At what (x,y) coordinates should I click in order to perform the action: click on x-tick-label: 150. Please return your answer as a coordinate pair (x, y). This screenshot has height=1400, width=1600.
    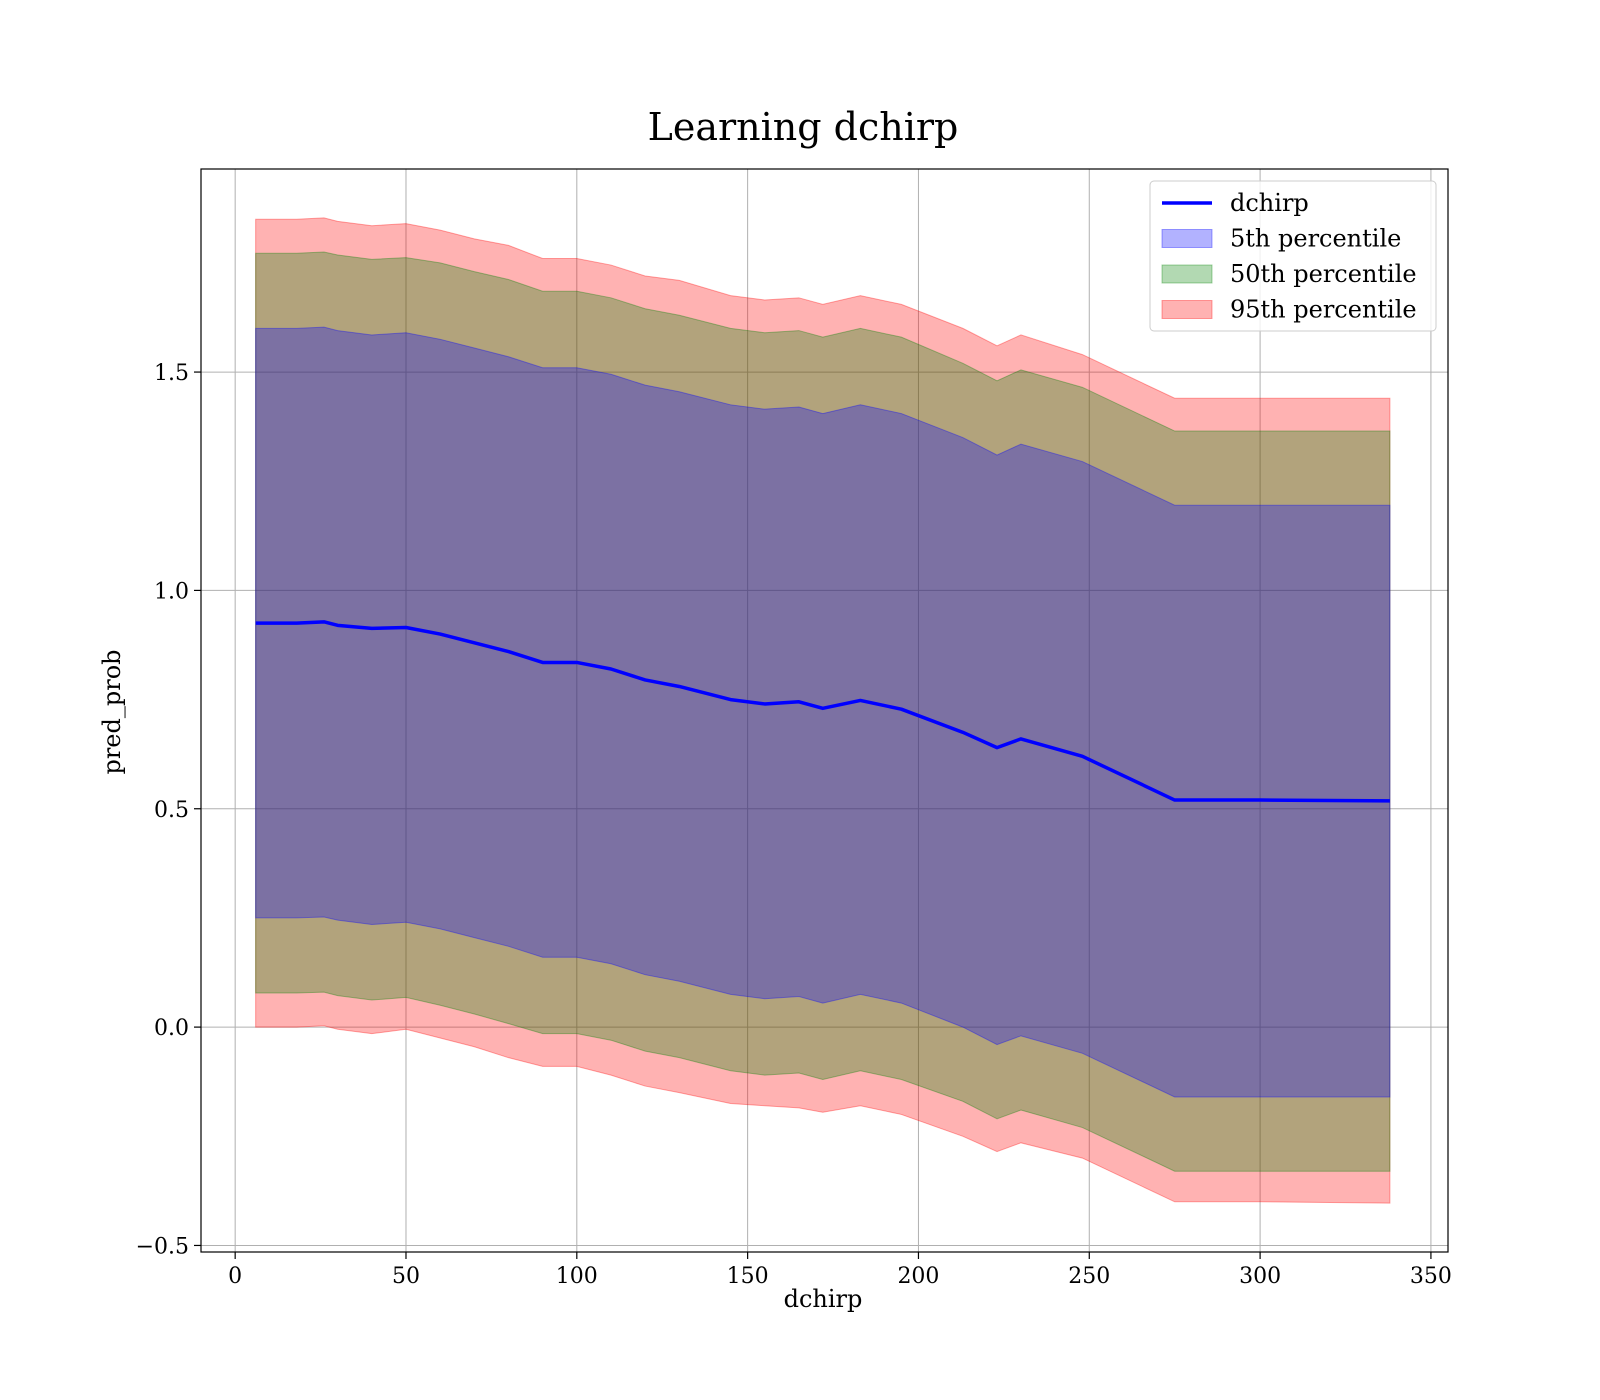
    Looking at the image, I should click on (748, 1276).